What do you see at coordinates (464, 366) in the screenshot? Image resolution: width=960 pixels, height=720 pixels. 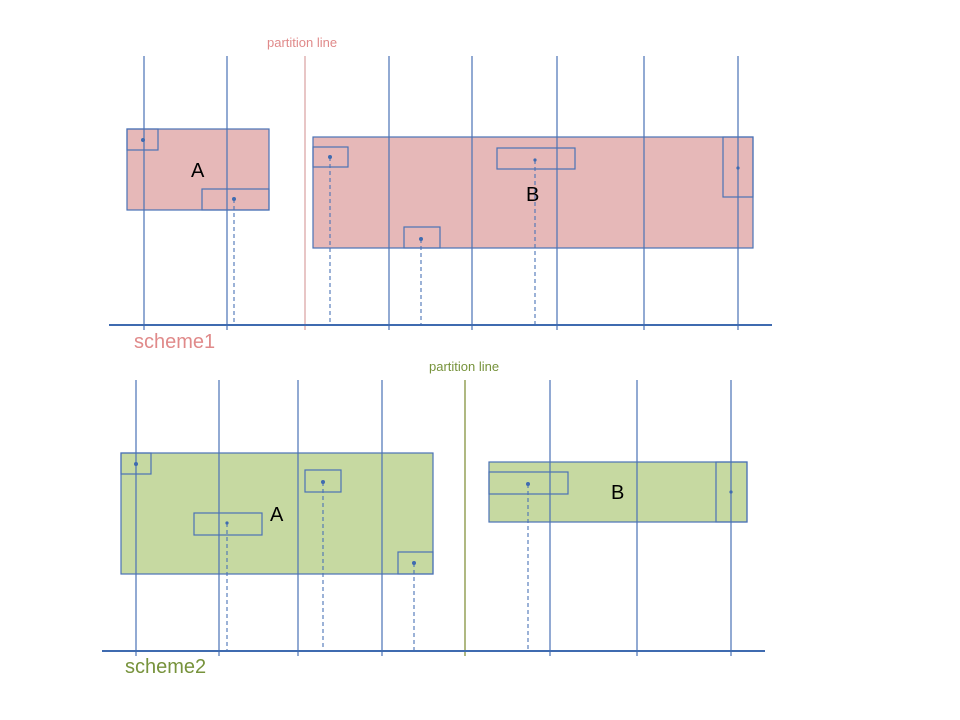 I see `scheme2-partition-label: partition line` at bounding box center [464, 366].